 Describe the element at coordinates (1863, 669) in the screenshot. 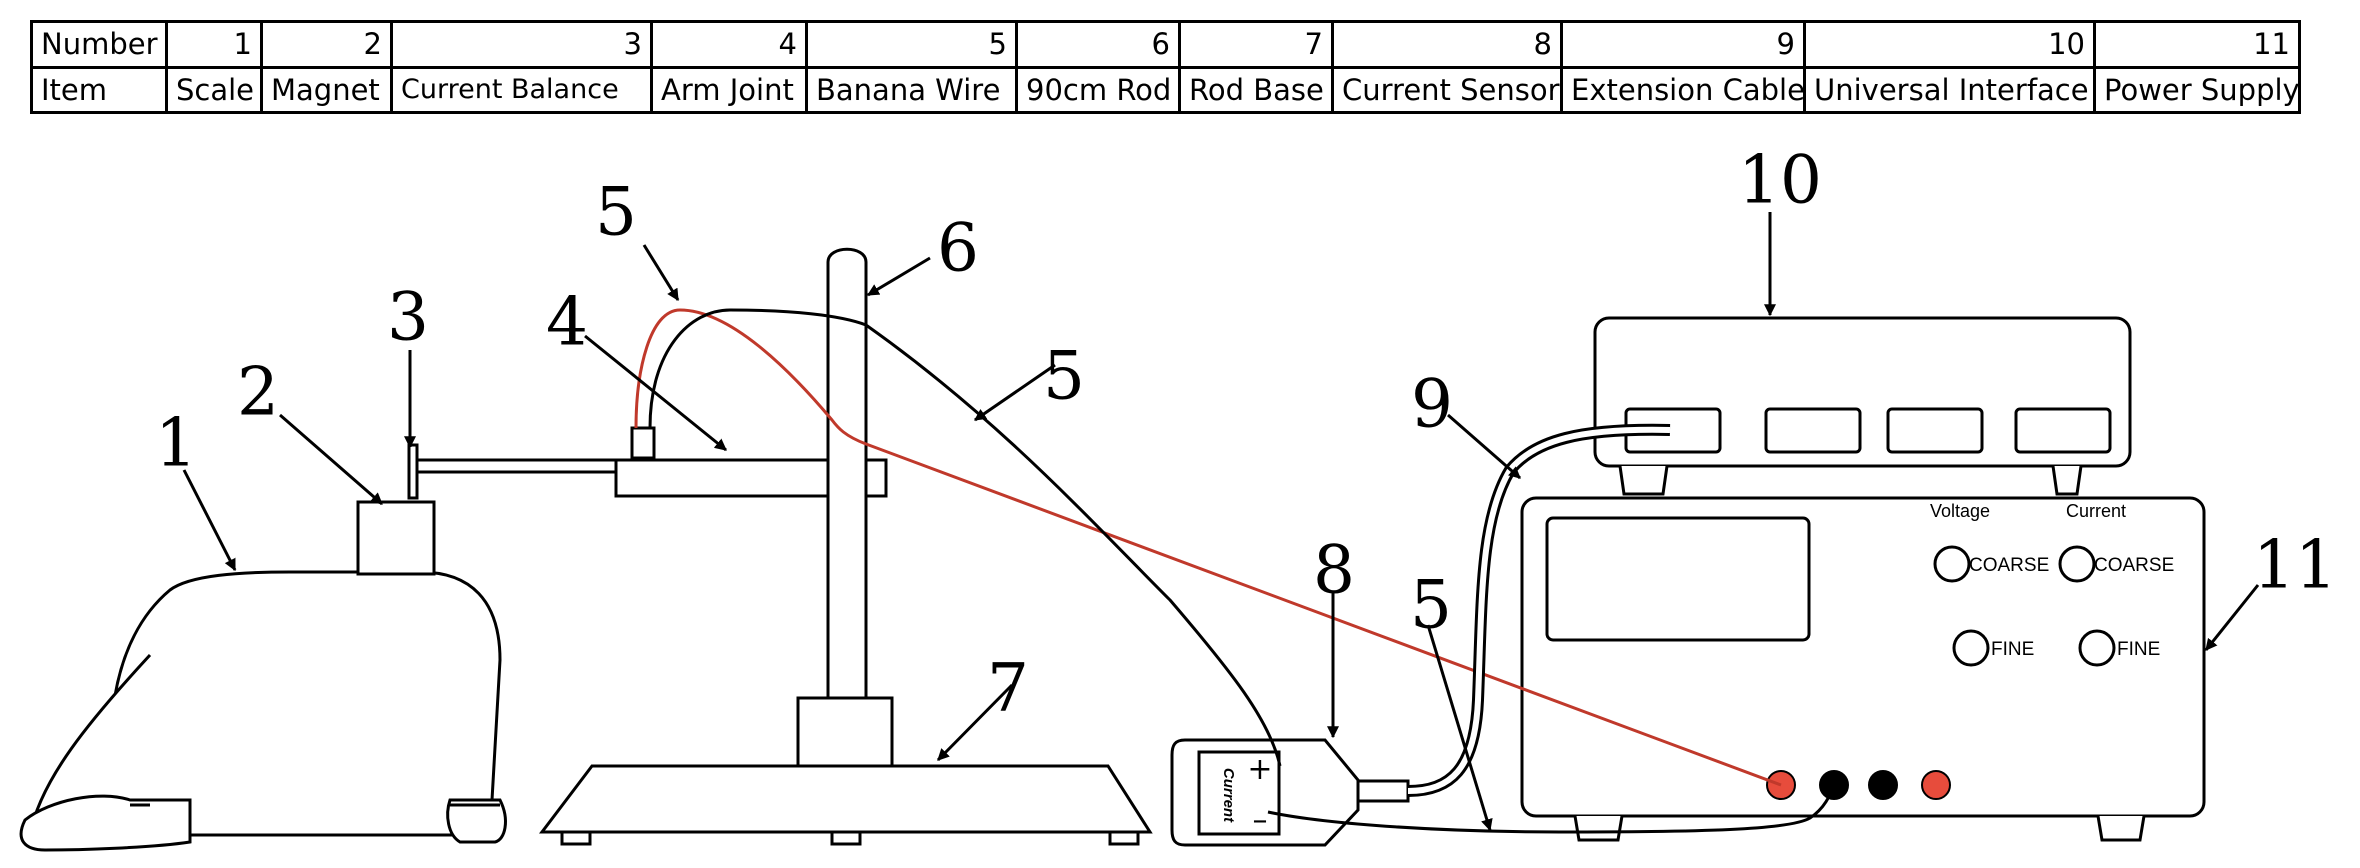

I see `power-supply` at that location.